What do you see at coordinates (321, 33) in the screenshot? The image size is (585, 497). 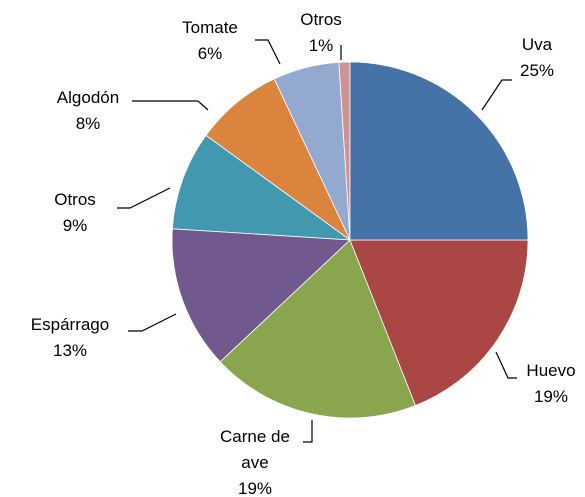 I see `data-label: Otros 1%` at bounding box center [321, 33].